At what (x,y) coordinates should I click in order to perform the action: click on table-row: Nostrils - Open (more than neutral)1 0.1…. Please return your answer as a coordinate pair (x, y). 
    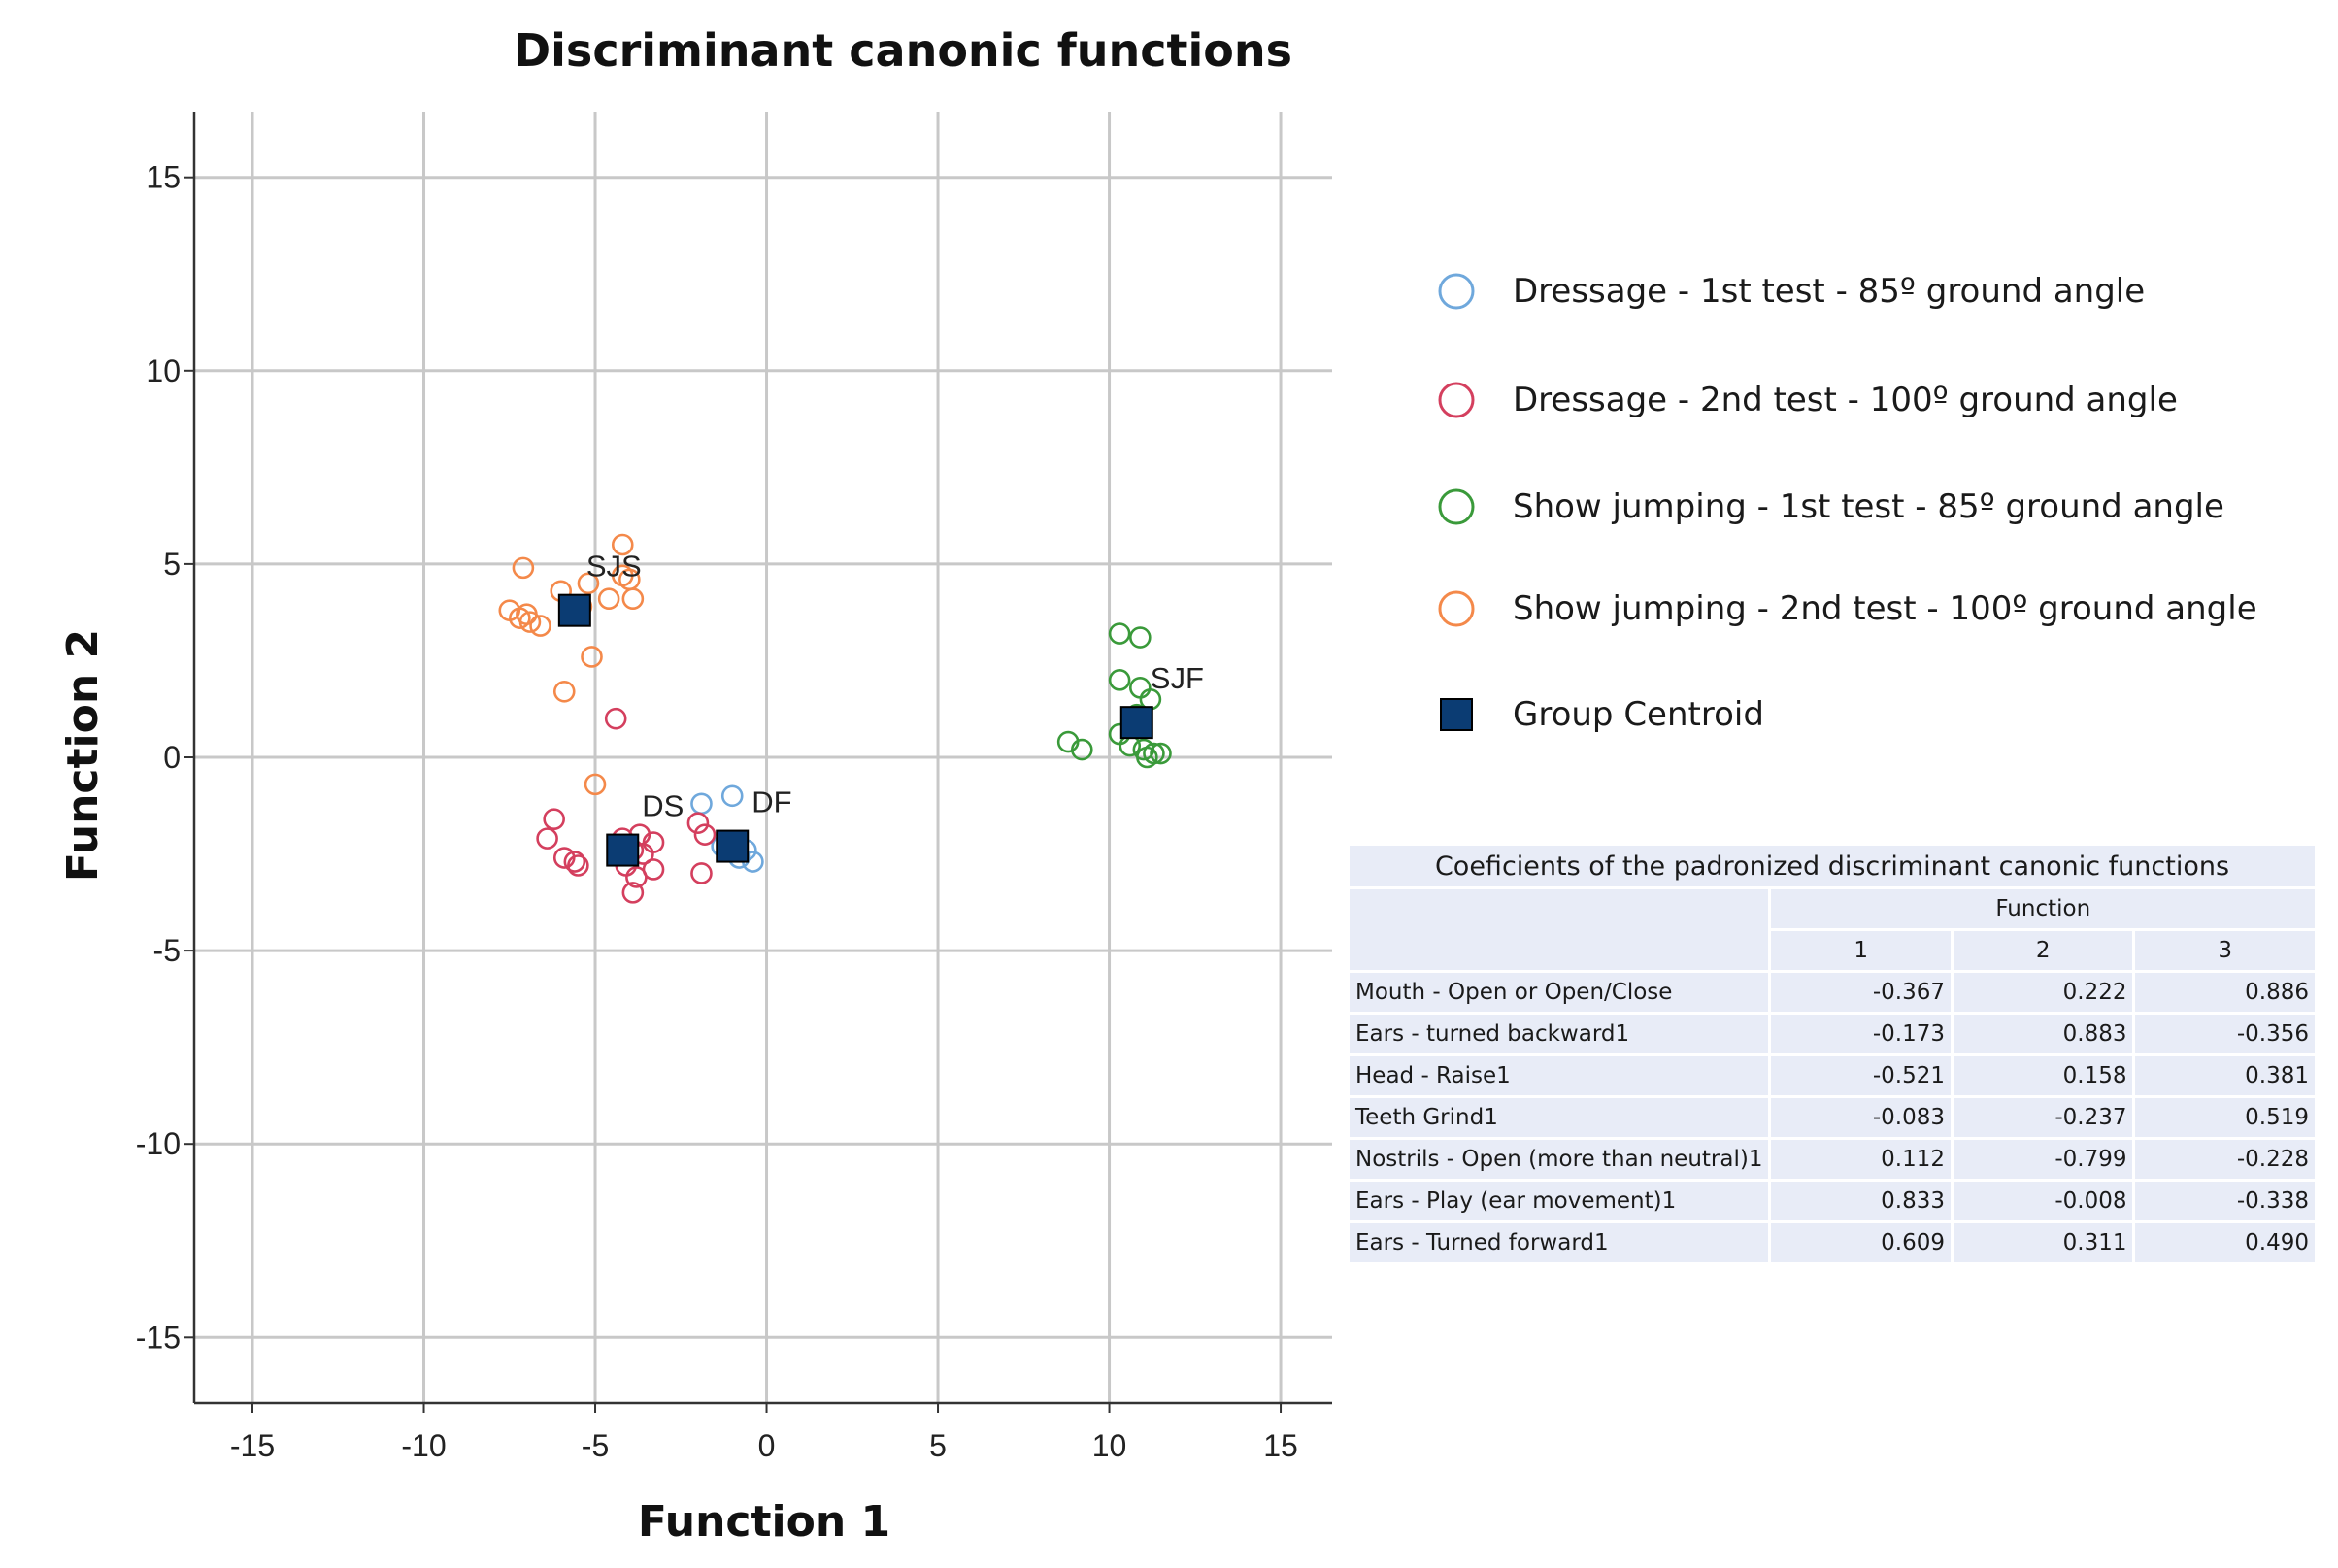
    Looking at the image, I should click on (1832, 1159).